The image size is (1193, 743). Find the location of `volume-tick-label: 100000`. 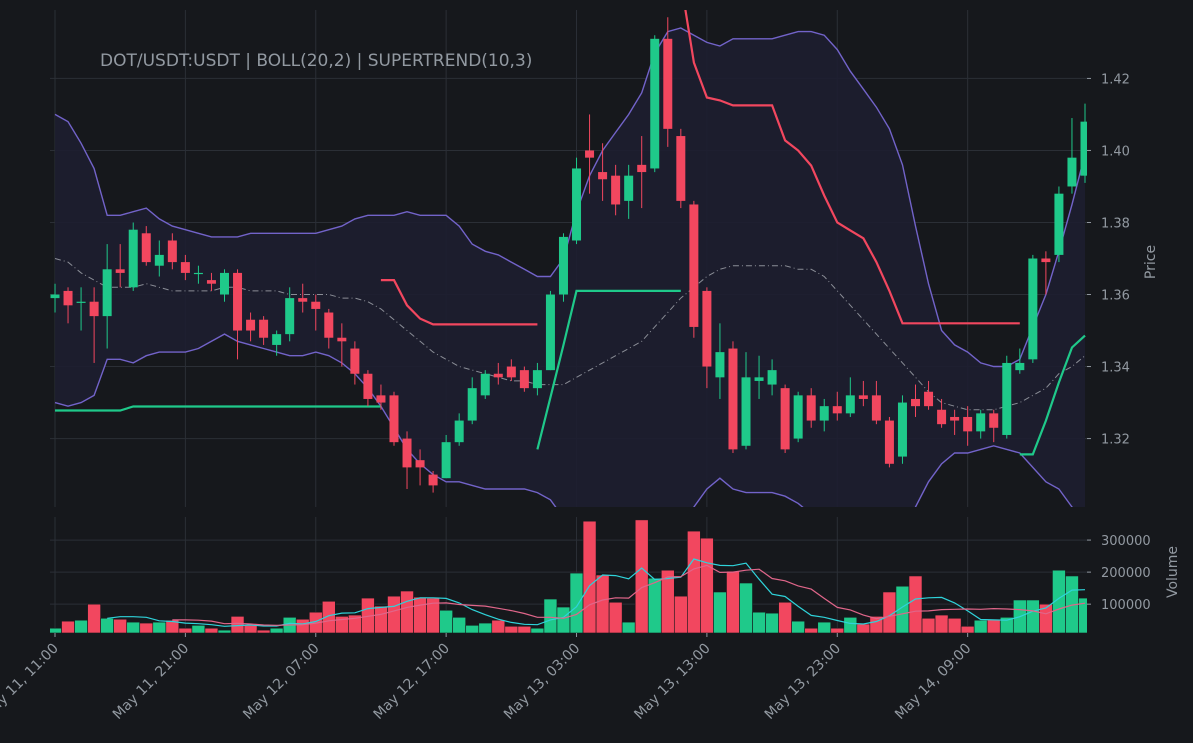

volume-tick-label: 100000 is located at coordinates (1126, 605).